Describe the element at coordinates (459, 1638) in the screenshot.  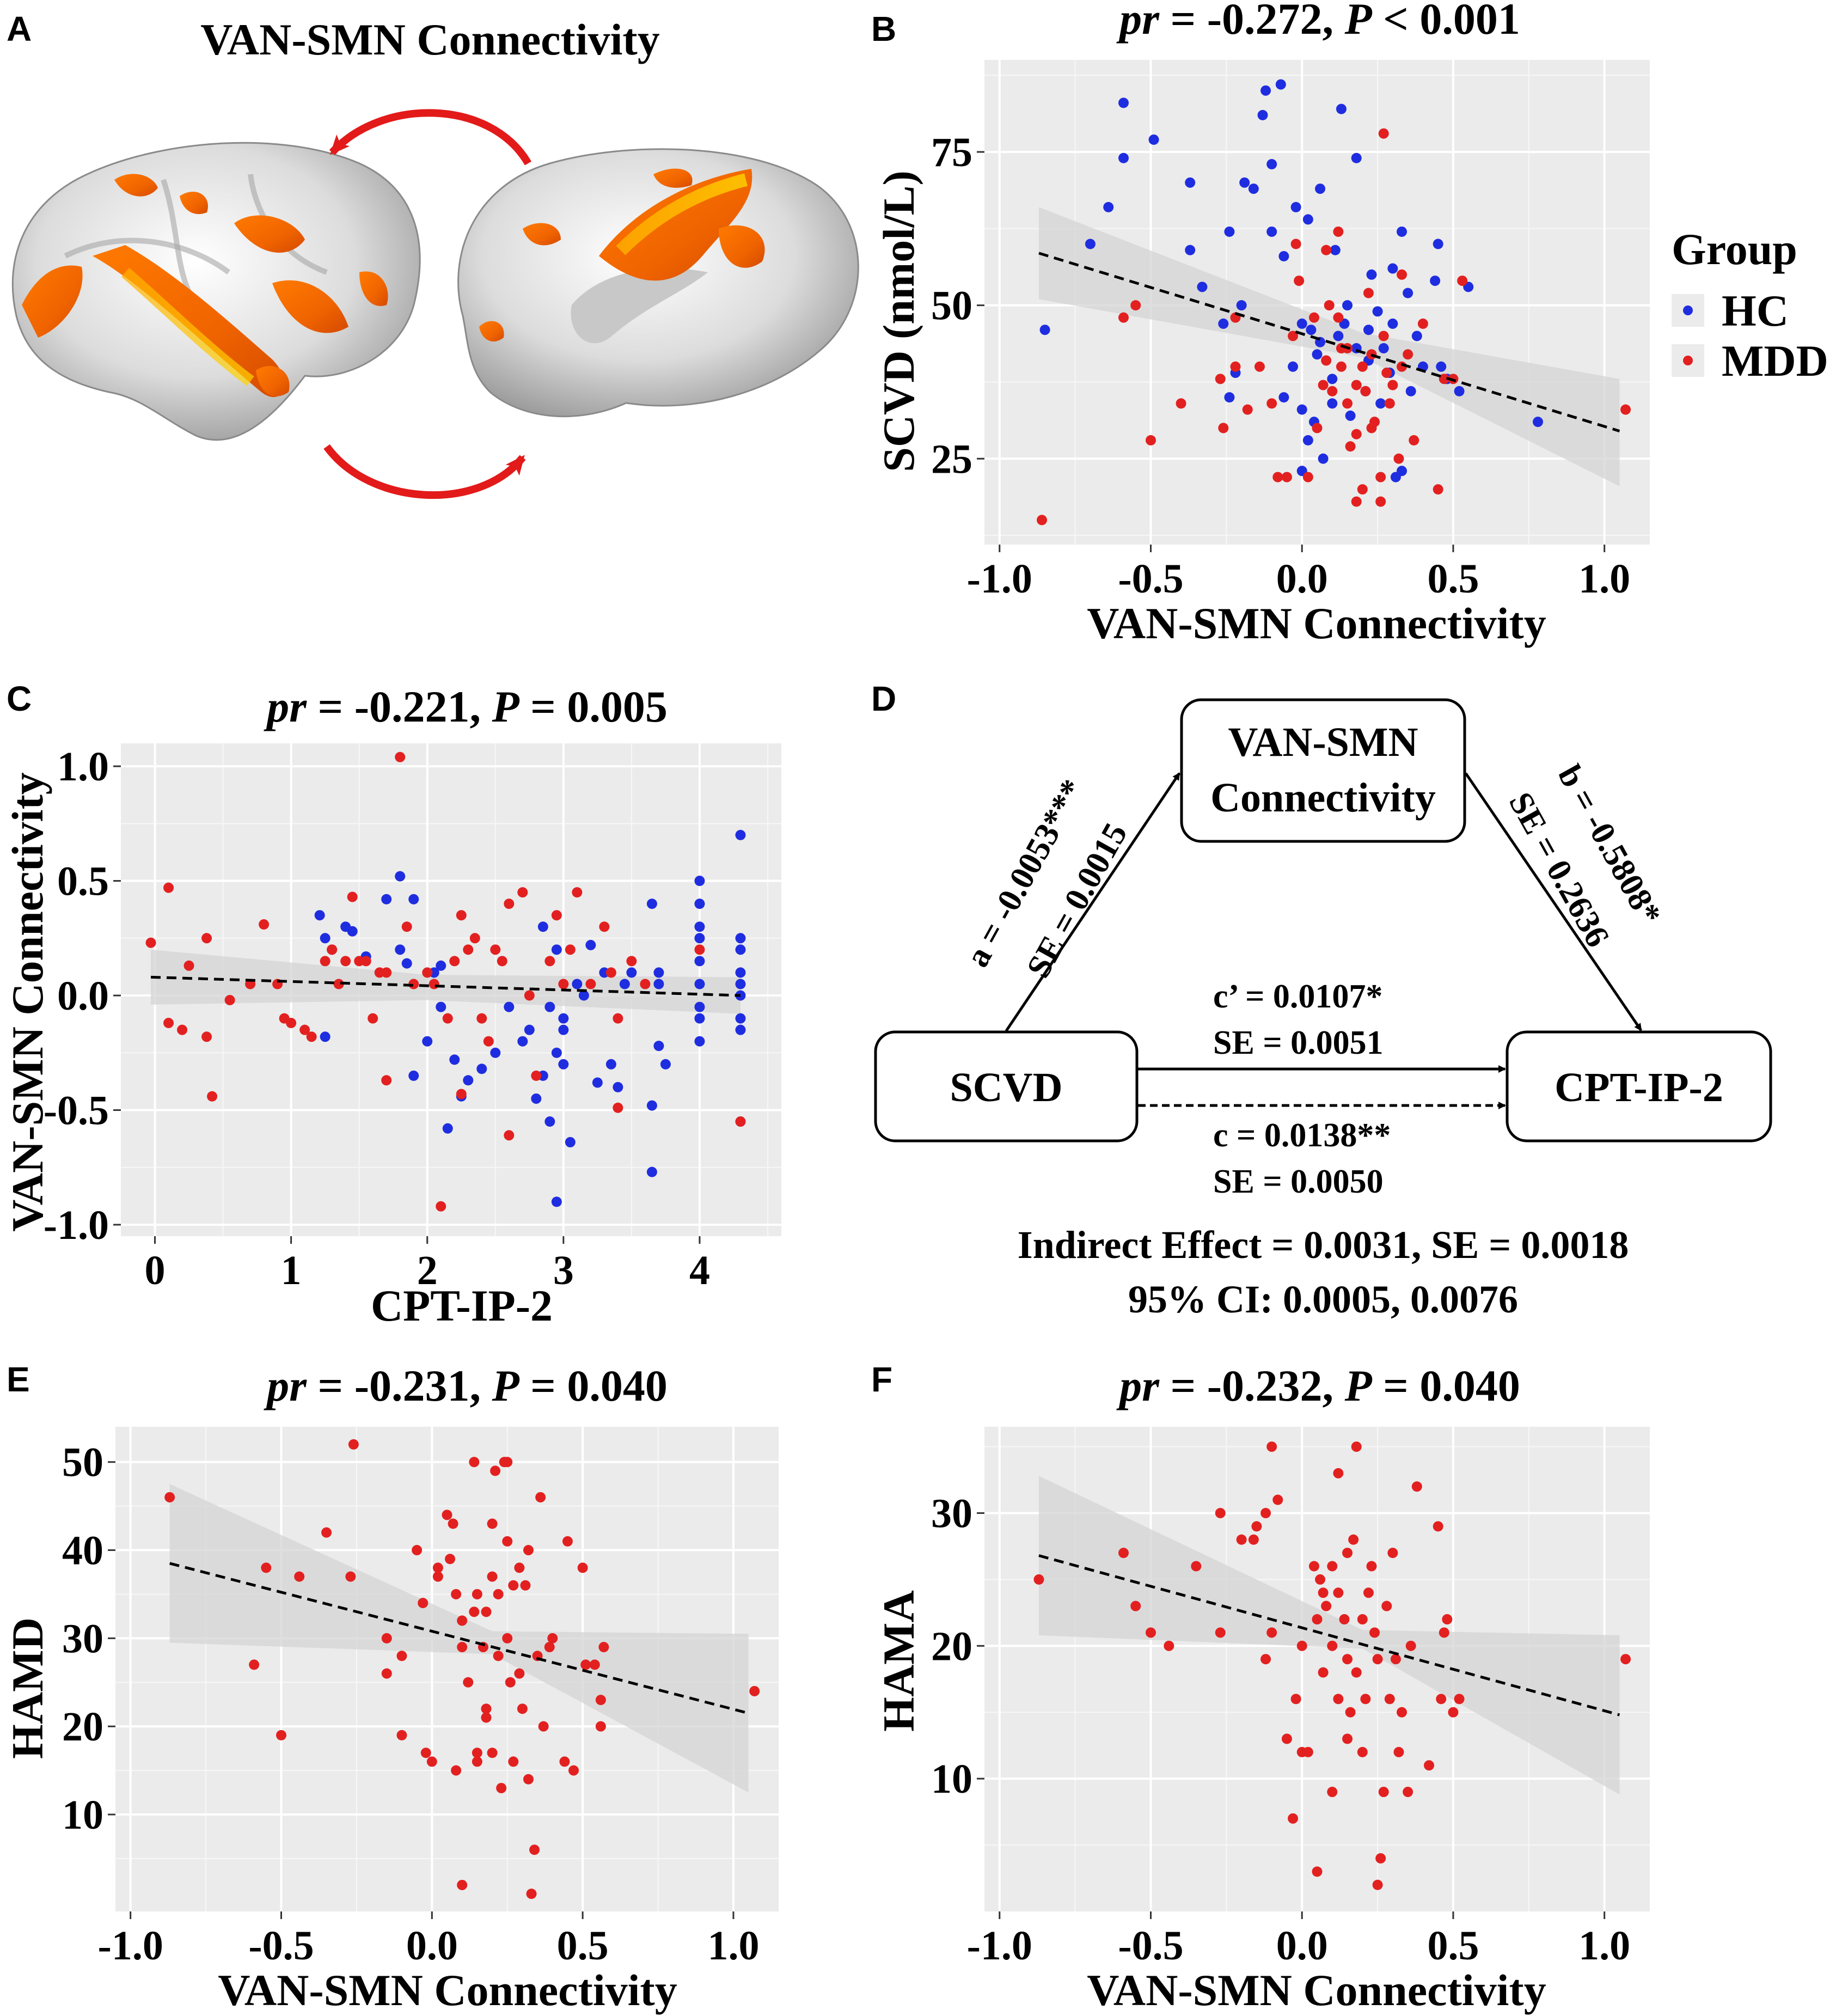
I see `chart-e-fit-line` at that location.